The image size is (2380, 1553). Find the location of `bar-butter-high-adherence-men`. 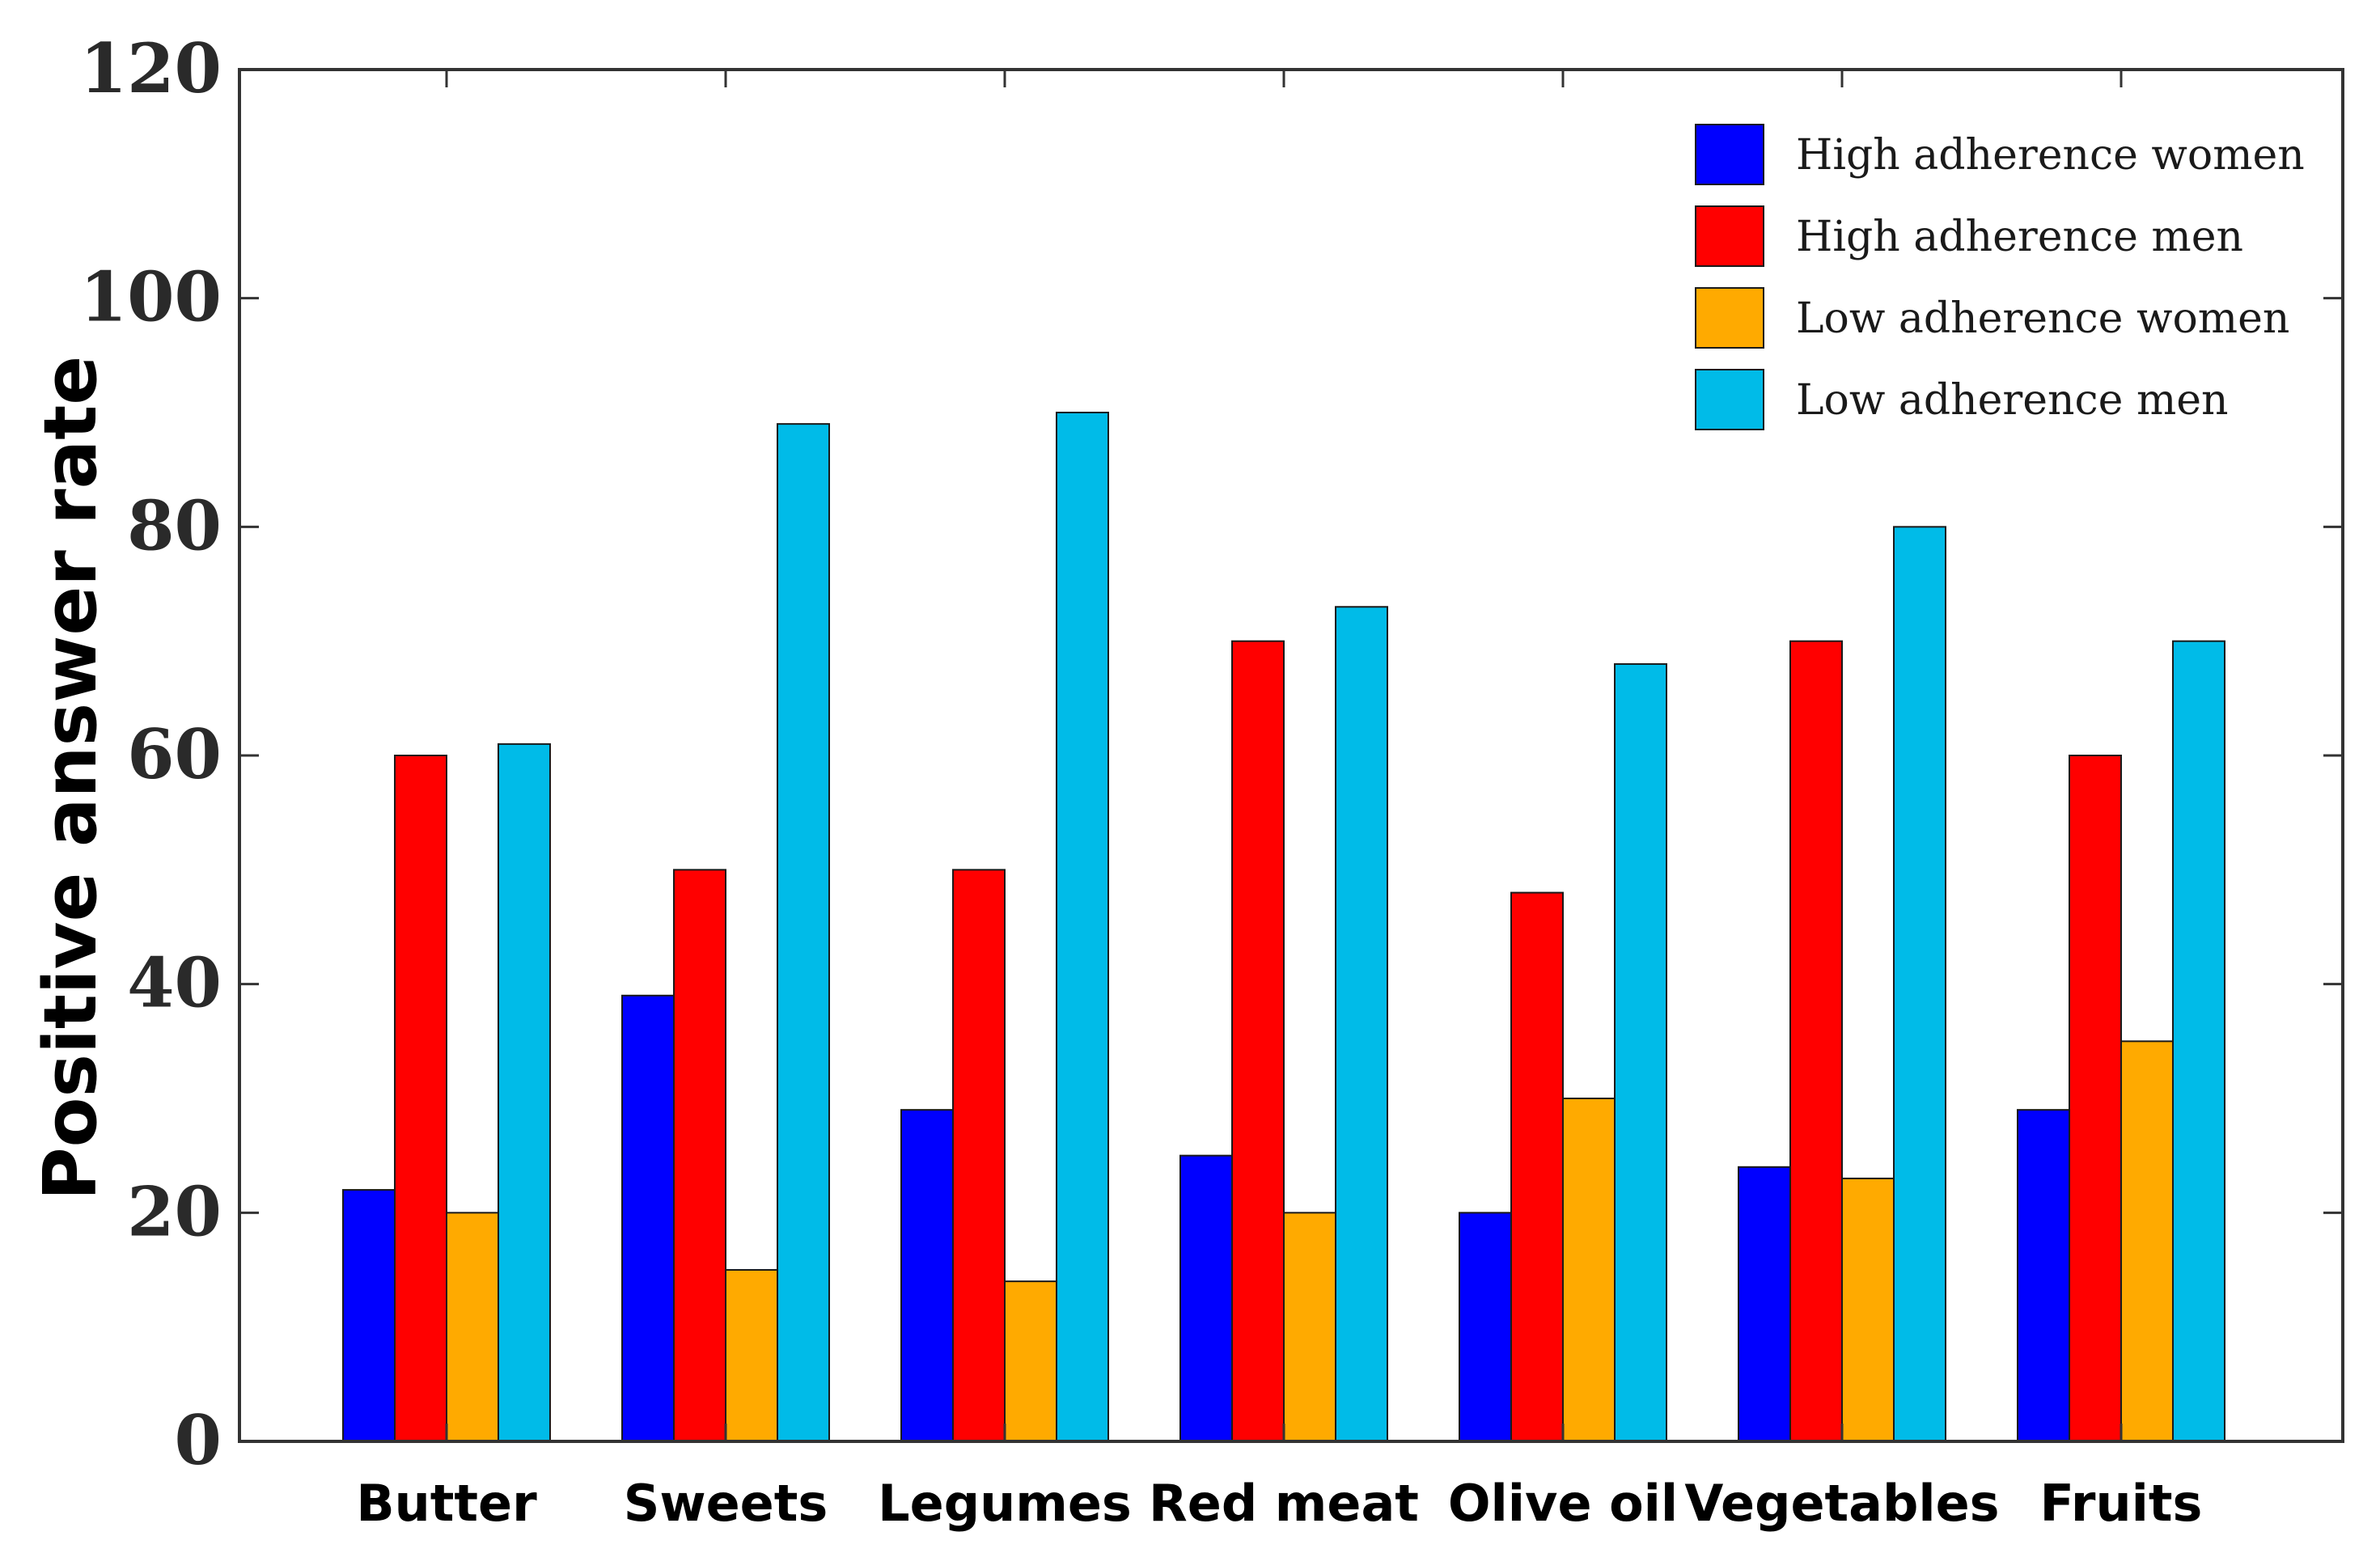

bar-butter-high-adherence-men is located at coordinates (420, 1099).